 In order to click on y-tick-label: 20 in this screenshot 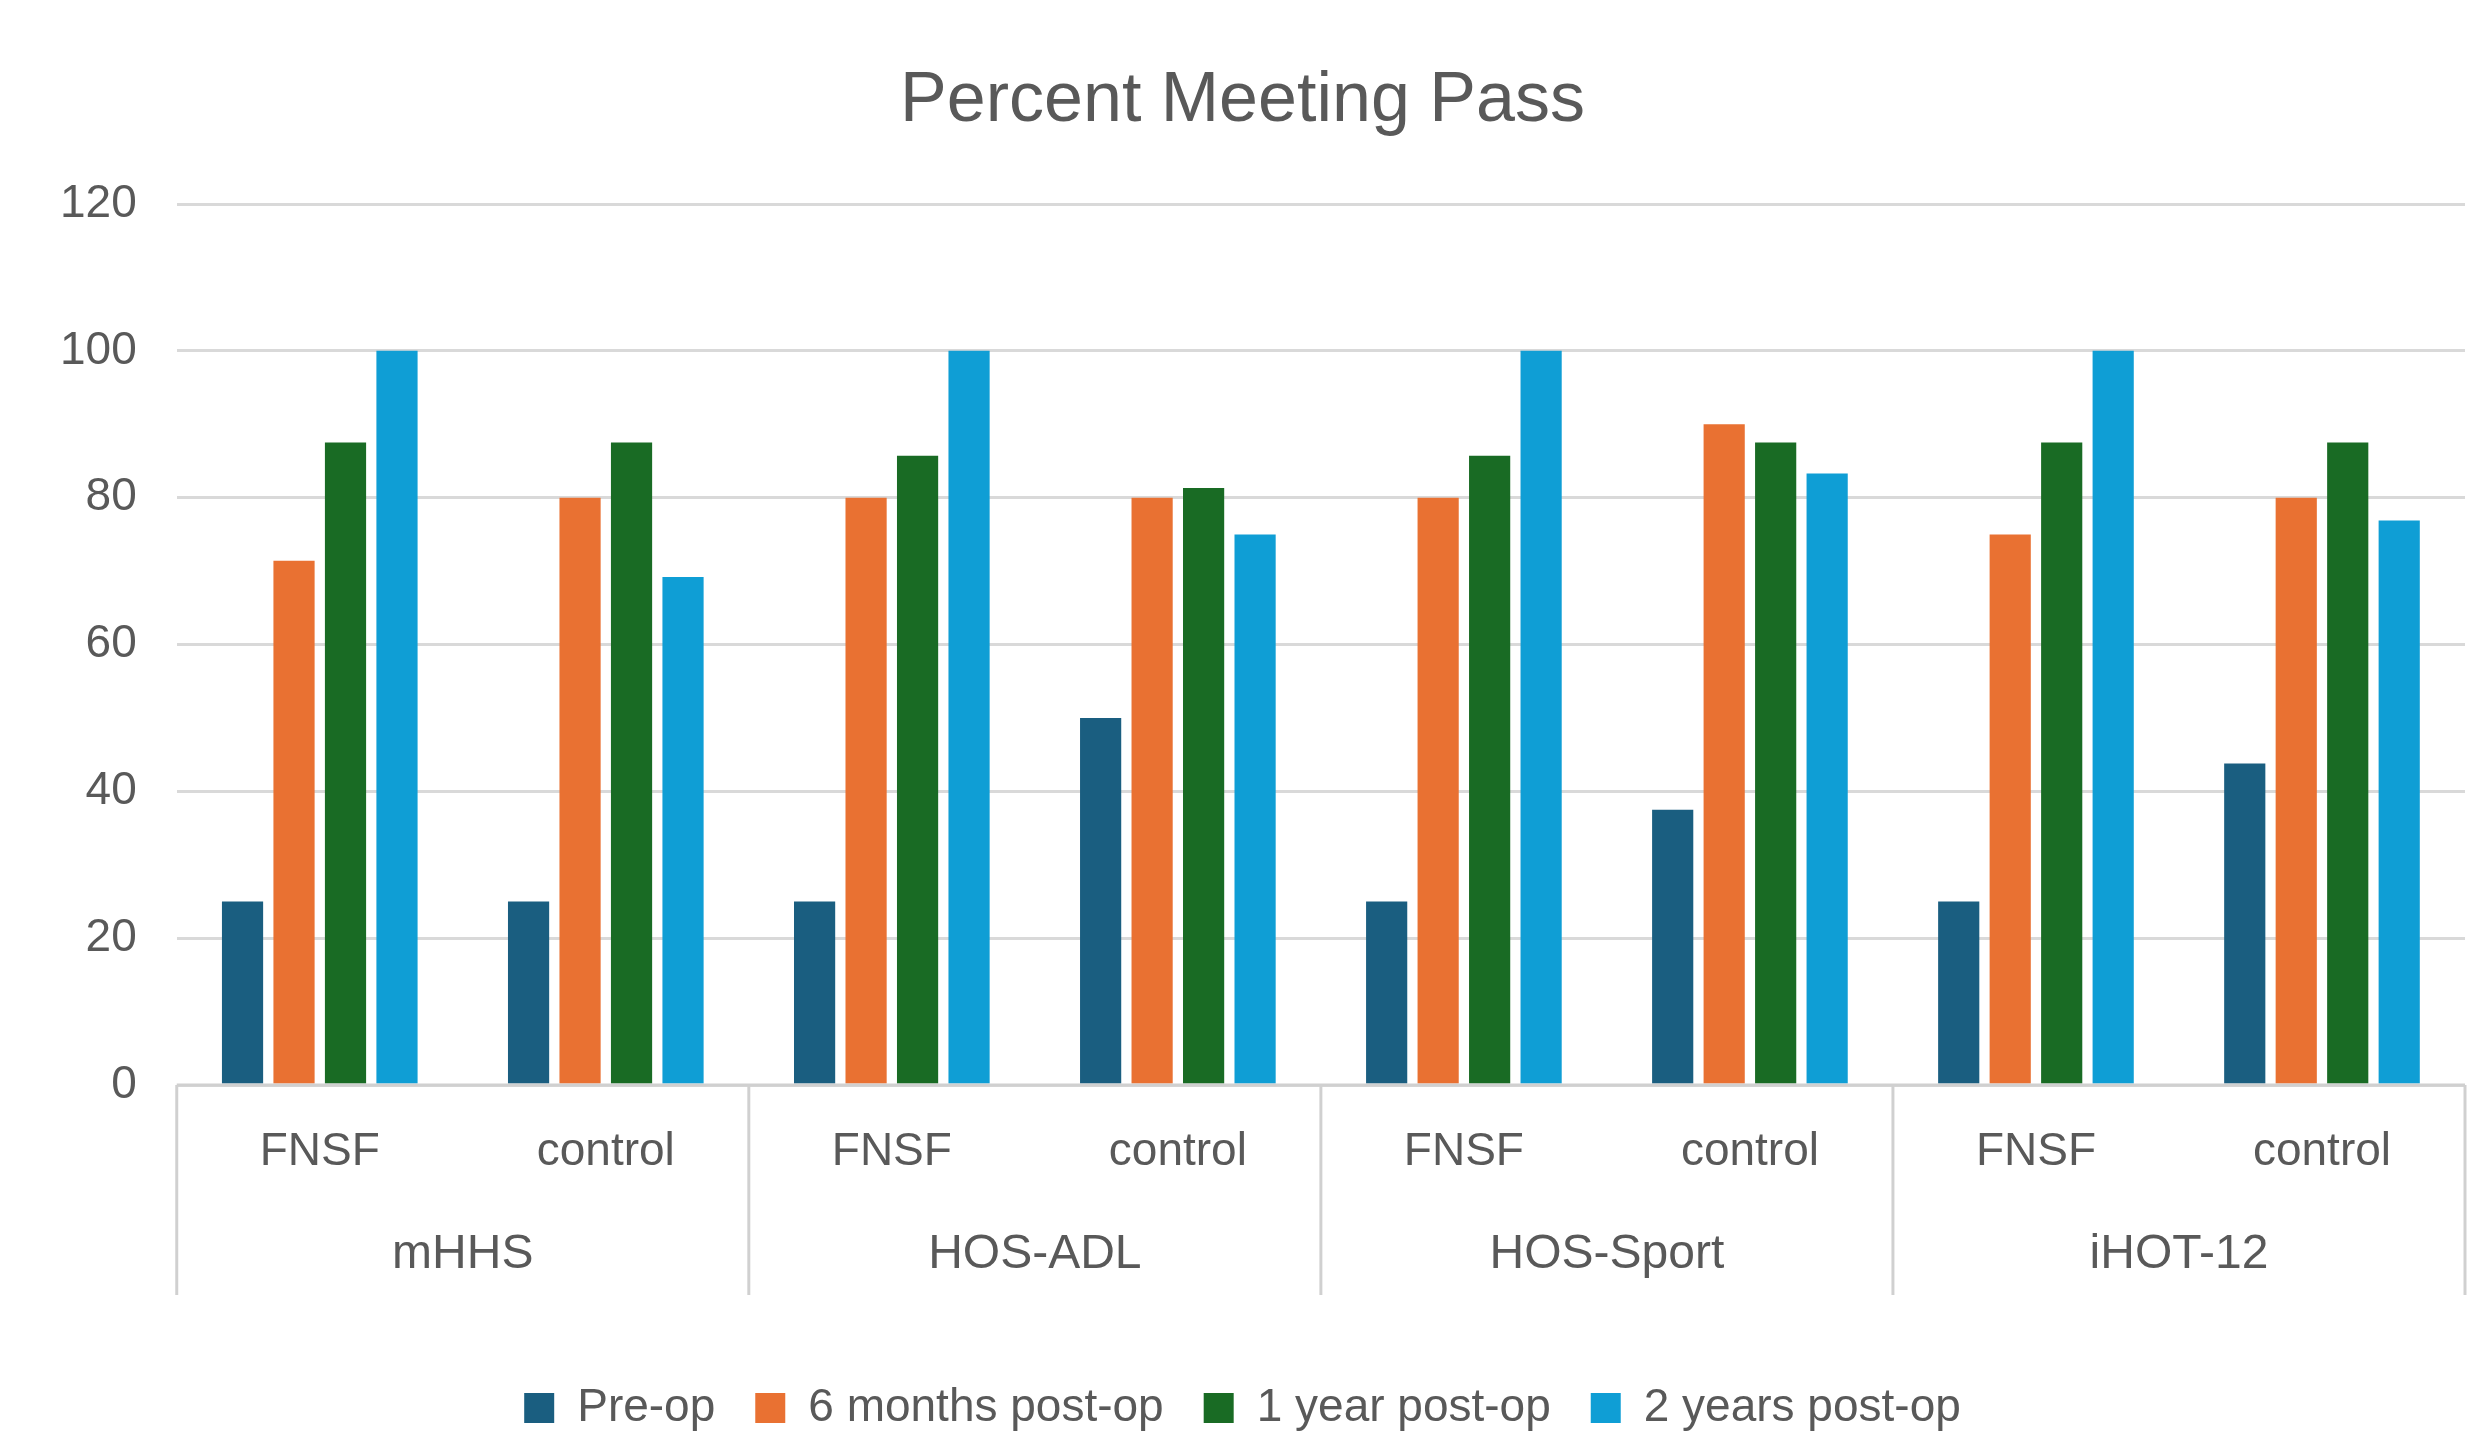, I will do `click(111, 934)`.